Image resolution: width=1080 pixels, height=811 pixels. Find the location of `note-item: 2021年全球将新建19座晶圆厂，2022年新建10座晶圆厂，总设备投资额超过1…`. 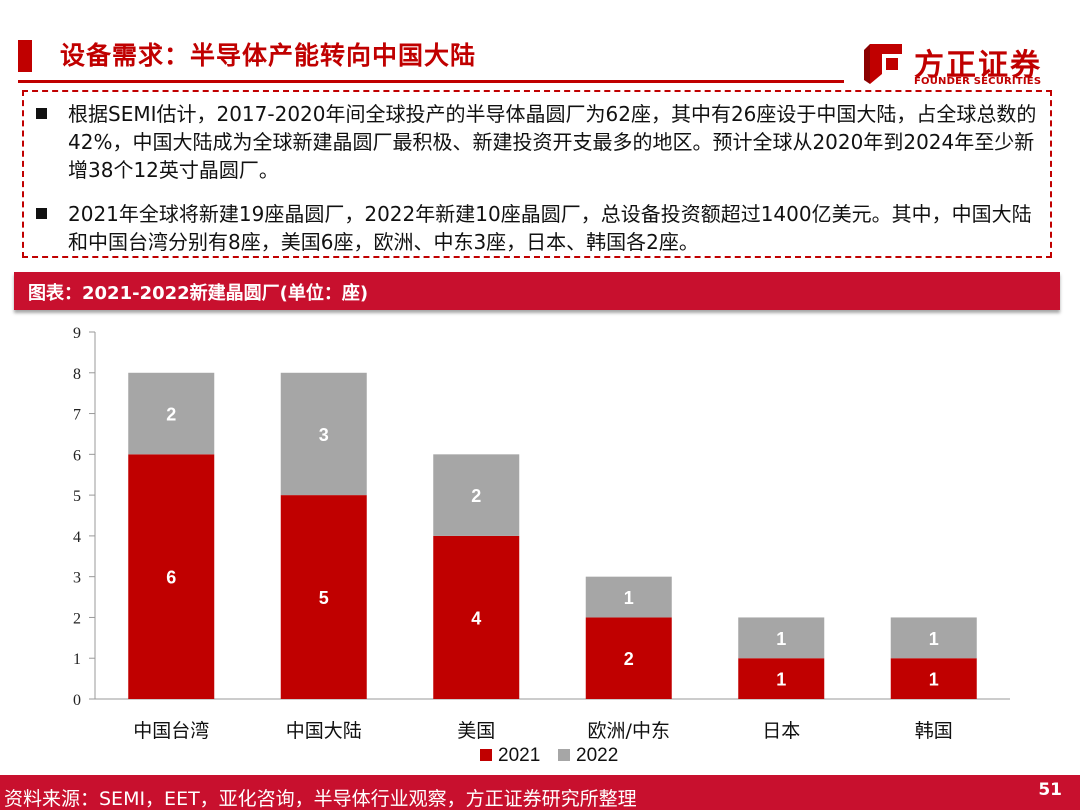

note-item: 2021年全球将新建19座晶圆厂，2022年新建10座晶圆厂，总设备投资额超过1… is located at coordinates (542, 228).